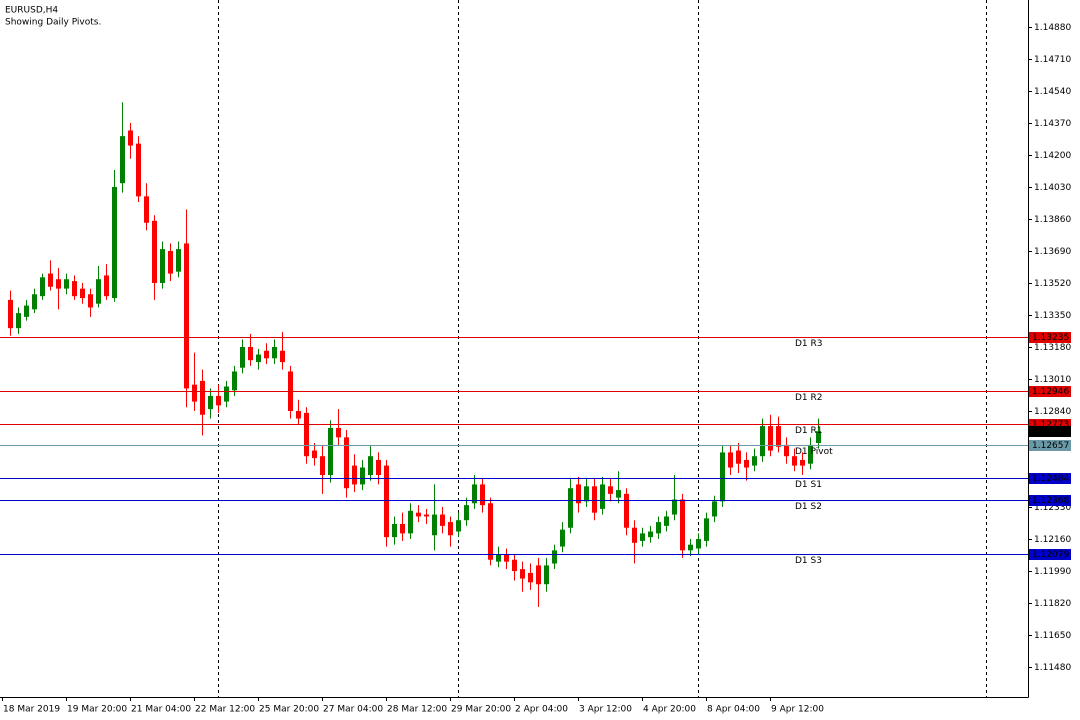 The image size is (1080, 720). Describe the element at coordinates (1052, 220) in the screenshot. I see `y-tick-label: 1.13860` at that location.